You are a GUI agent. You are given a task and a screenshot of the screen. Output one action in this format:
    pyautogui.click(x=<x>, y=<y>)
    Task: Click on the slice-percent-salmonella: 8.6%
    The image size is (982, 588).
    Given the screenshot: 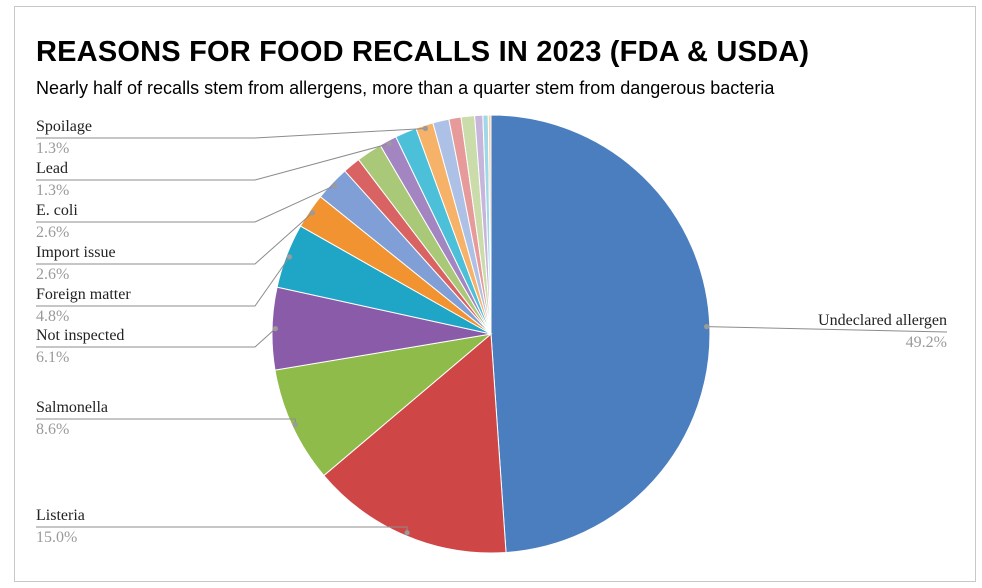 What is the action you would take?
    pyautogui.click(x=52, y=429)
    